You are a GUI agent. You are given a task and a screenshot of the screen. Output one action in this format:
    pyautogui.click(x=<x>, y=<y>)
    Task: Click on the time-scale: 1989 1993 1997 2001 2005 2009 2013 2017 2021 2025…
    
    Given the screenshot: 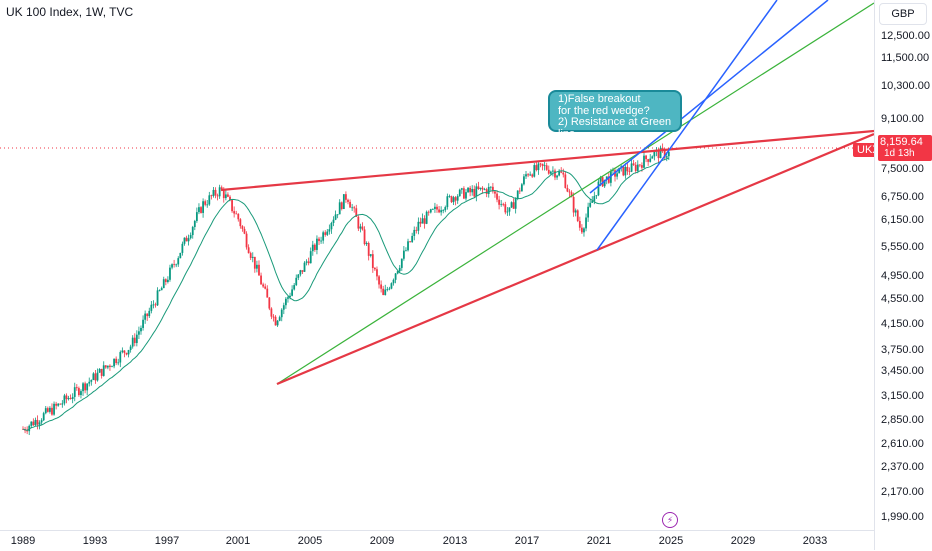 What is the action you would take?
    pyautogui.click(x=437, y=540)
    